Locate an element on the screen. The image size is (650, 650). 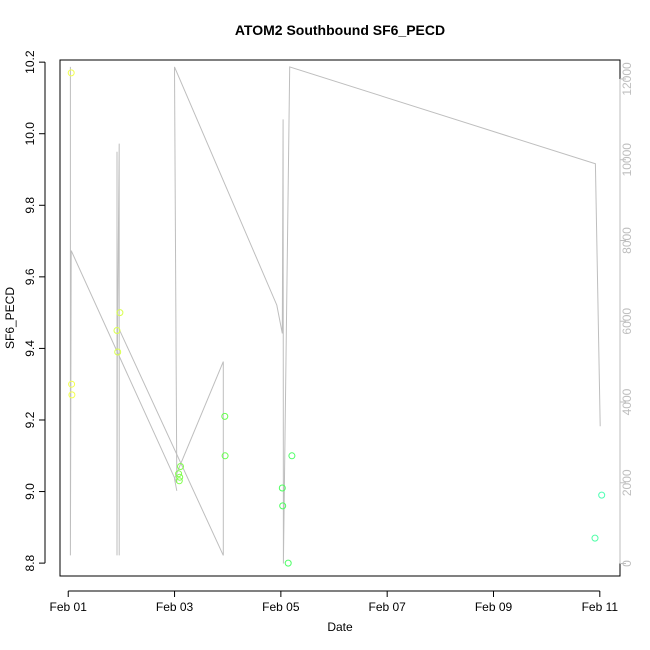
x-tick-label: Feb 07 is located at coordinates (387, 607).